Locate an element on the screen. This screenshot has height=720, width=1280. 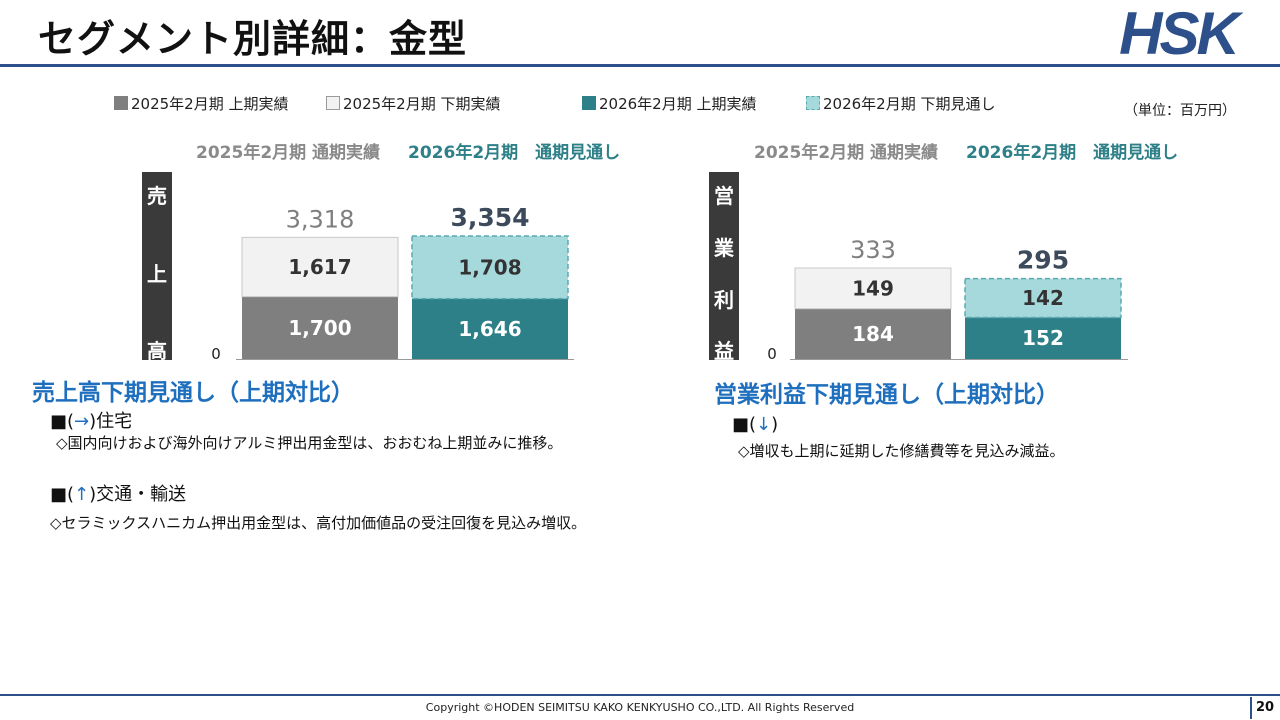
profit-section-title: 営業利益下期見通し（上期対比） is located at coordinates (886, 395).